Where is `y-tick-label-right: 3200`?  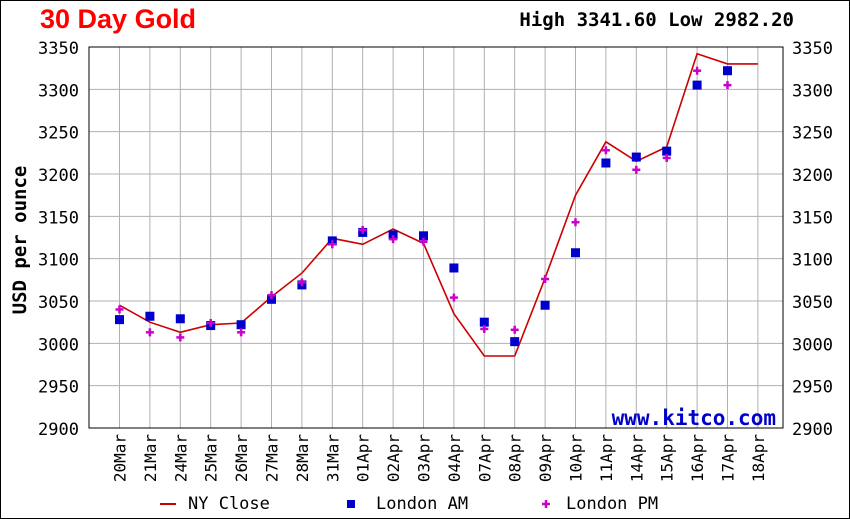 y-tick-label-right: 3200 is located at coordinates (812, 176).